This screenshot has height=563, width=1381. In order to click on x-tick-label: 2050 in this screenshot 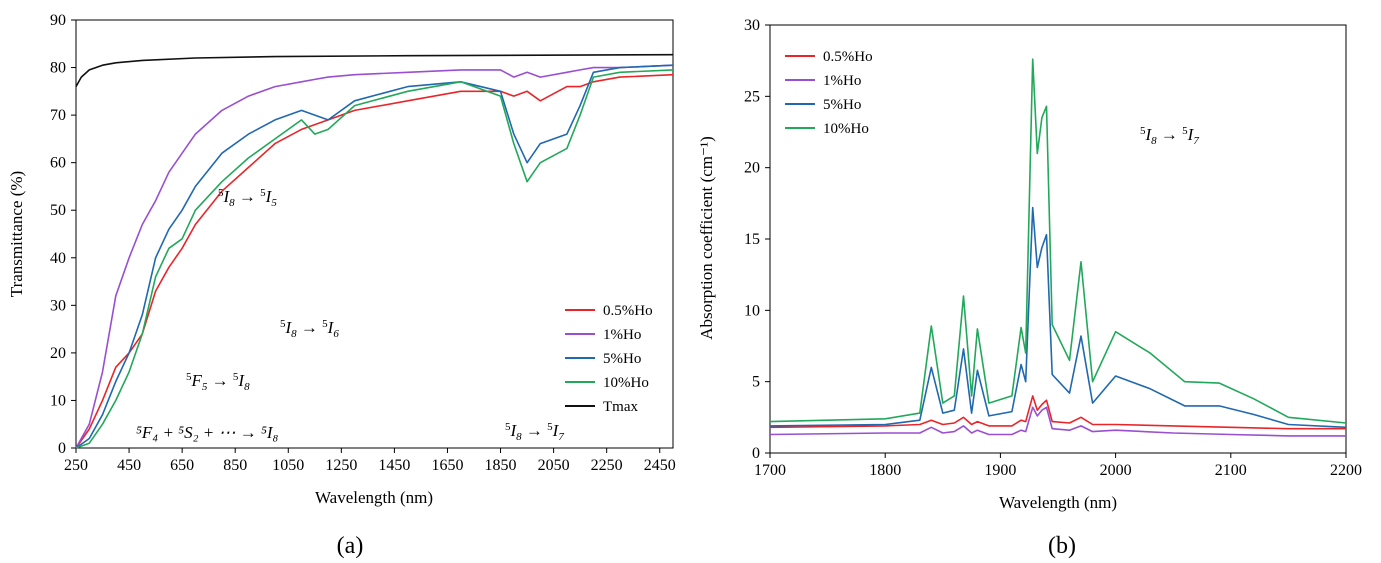, I will do `click(554, 465)`.